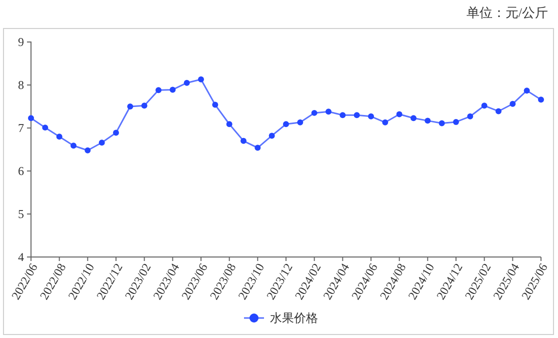 The height and width of the screenshot is (338, 558). I want to click on y-tick-label: 9, so click(21, 41).